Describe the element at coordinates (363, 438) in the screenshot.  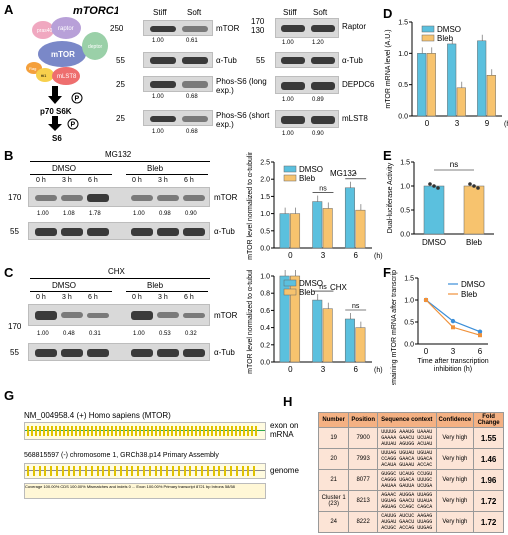
I see `cell-position: 7900` at that location.